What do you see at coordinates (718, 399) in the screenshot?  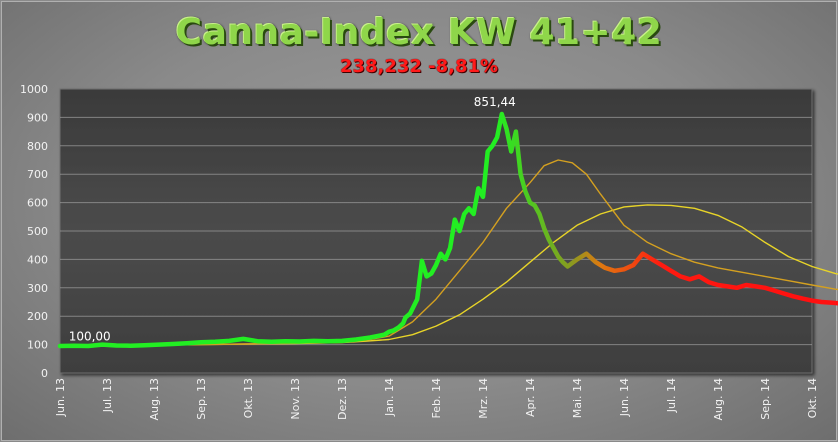 I see `x-tick-label: Aug. 14` at bounding box center [718, 399].